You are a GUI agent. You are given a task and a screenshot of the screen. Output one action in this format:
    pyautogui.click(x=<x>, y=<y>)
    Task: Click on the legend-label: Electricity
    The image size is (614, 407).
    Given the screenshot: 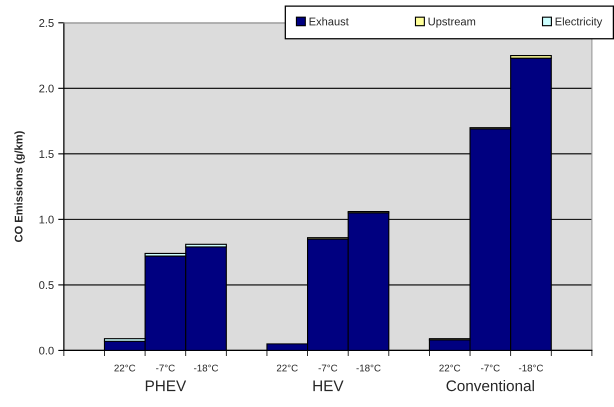 What is the action you would take?
    pyautogui.click(x=579, y=22)
    